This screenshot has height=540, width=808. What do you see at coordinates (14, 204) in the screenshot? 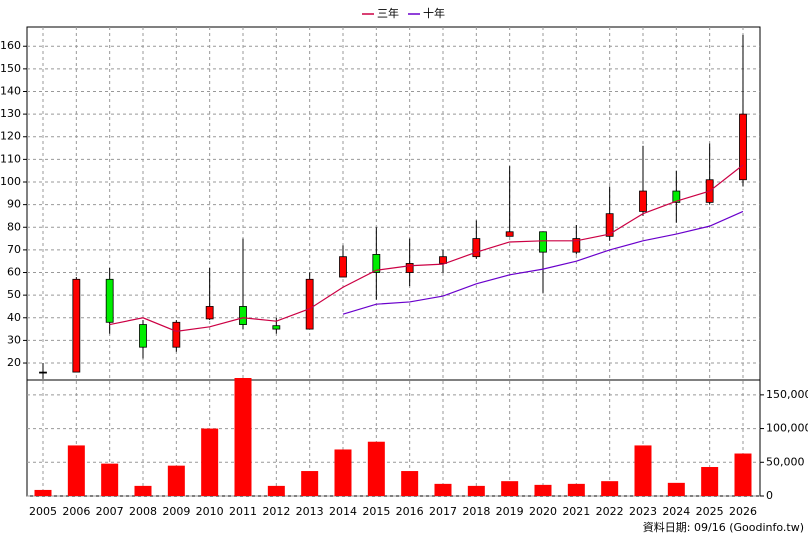
I see `y-tick-label: 90` at bounding box center [14, 204].